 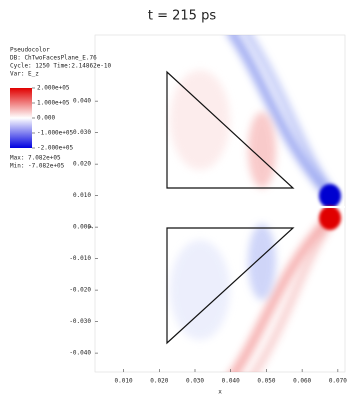 What do you see at coordinates (35, 158) in the screenshot?
I see `legend-max: Max: 7.082e+05` at bounding box center [35, 158].